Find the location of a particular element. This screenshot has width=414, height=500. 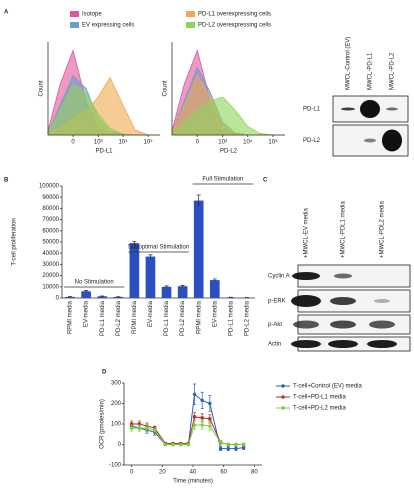

annotation: Suboptimal Stimulation is located at coordinates (158, 248).